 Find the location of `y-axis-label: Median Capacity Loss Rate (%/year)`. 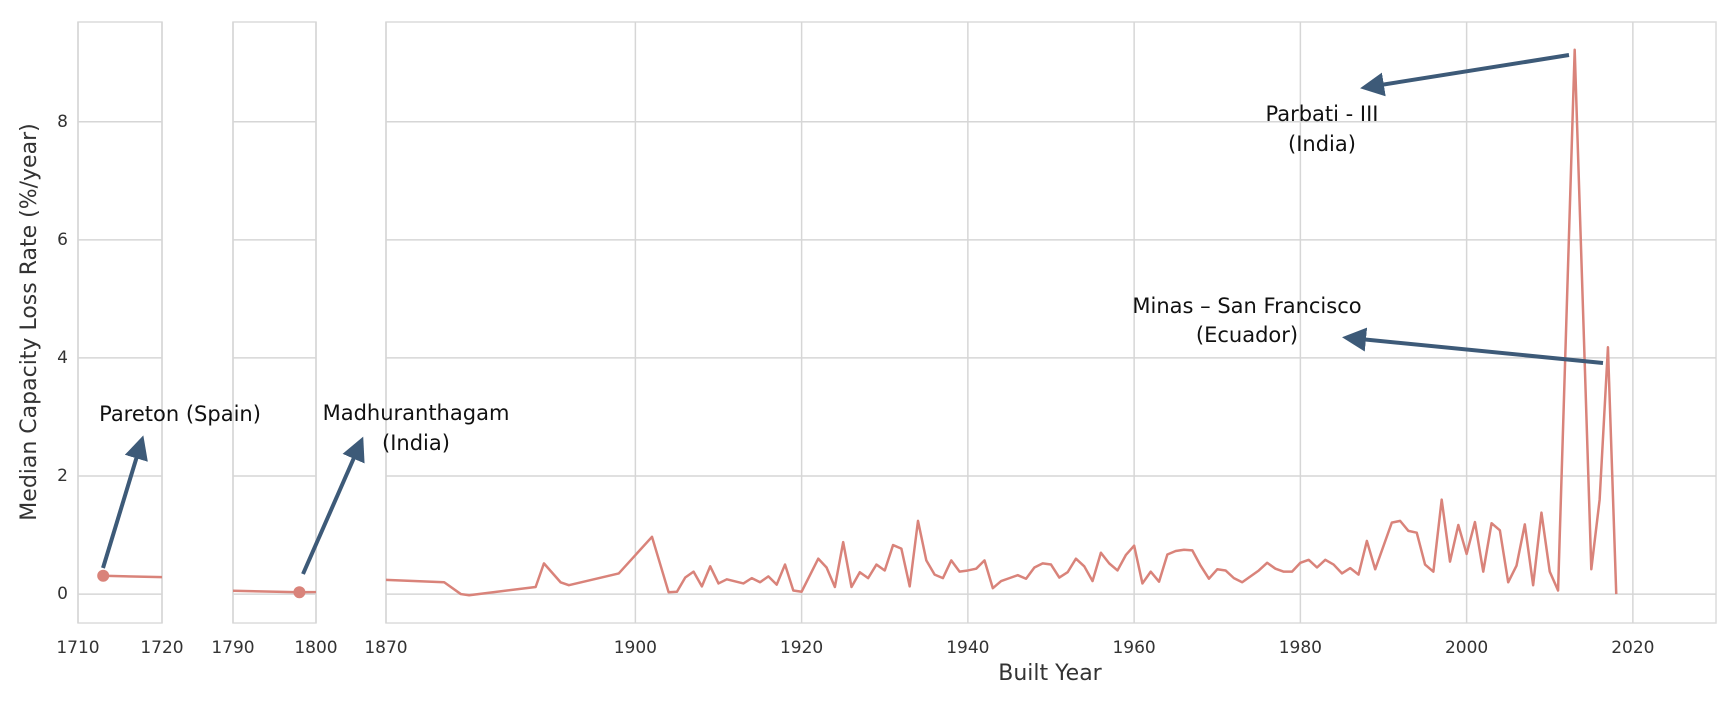

y-axis-label: Median Capacity Loss Rate (%/year) is located at coordinates (29, 321).